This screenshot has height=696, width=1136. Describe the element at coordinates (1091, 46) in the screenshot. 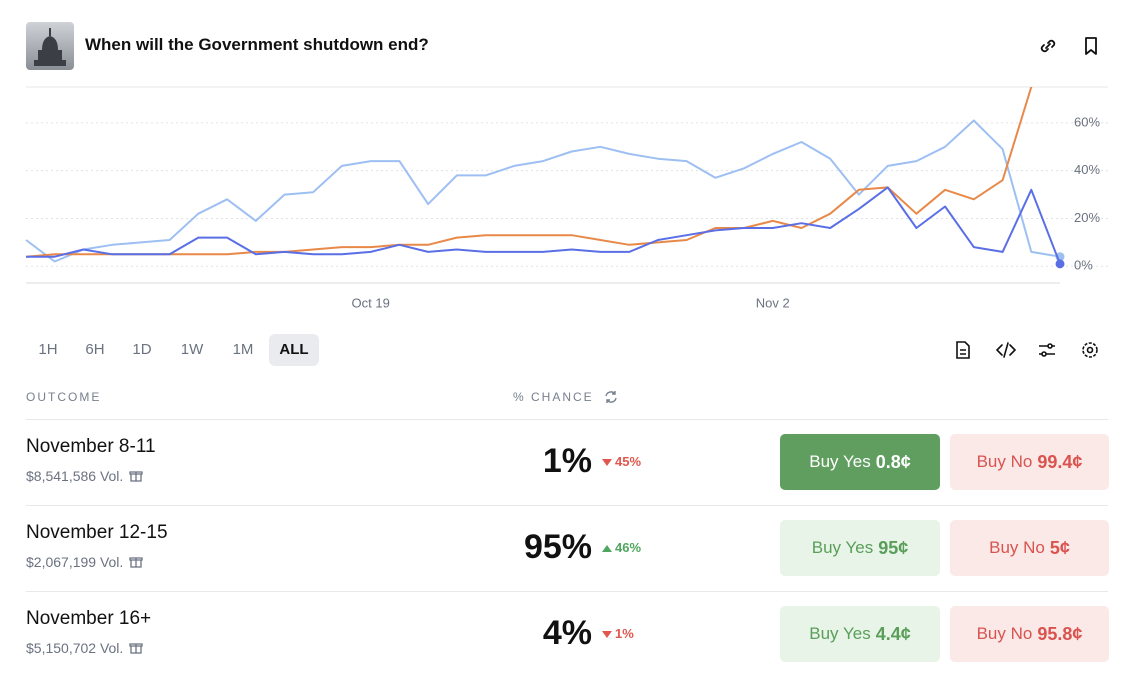

I see `bookmark-icon` at that location.